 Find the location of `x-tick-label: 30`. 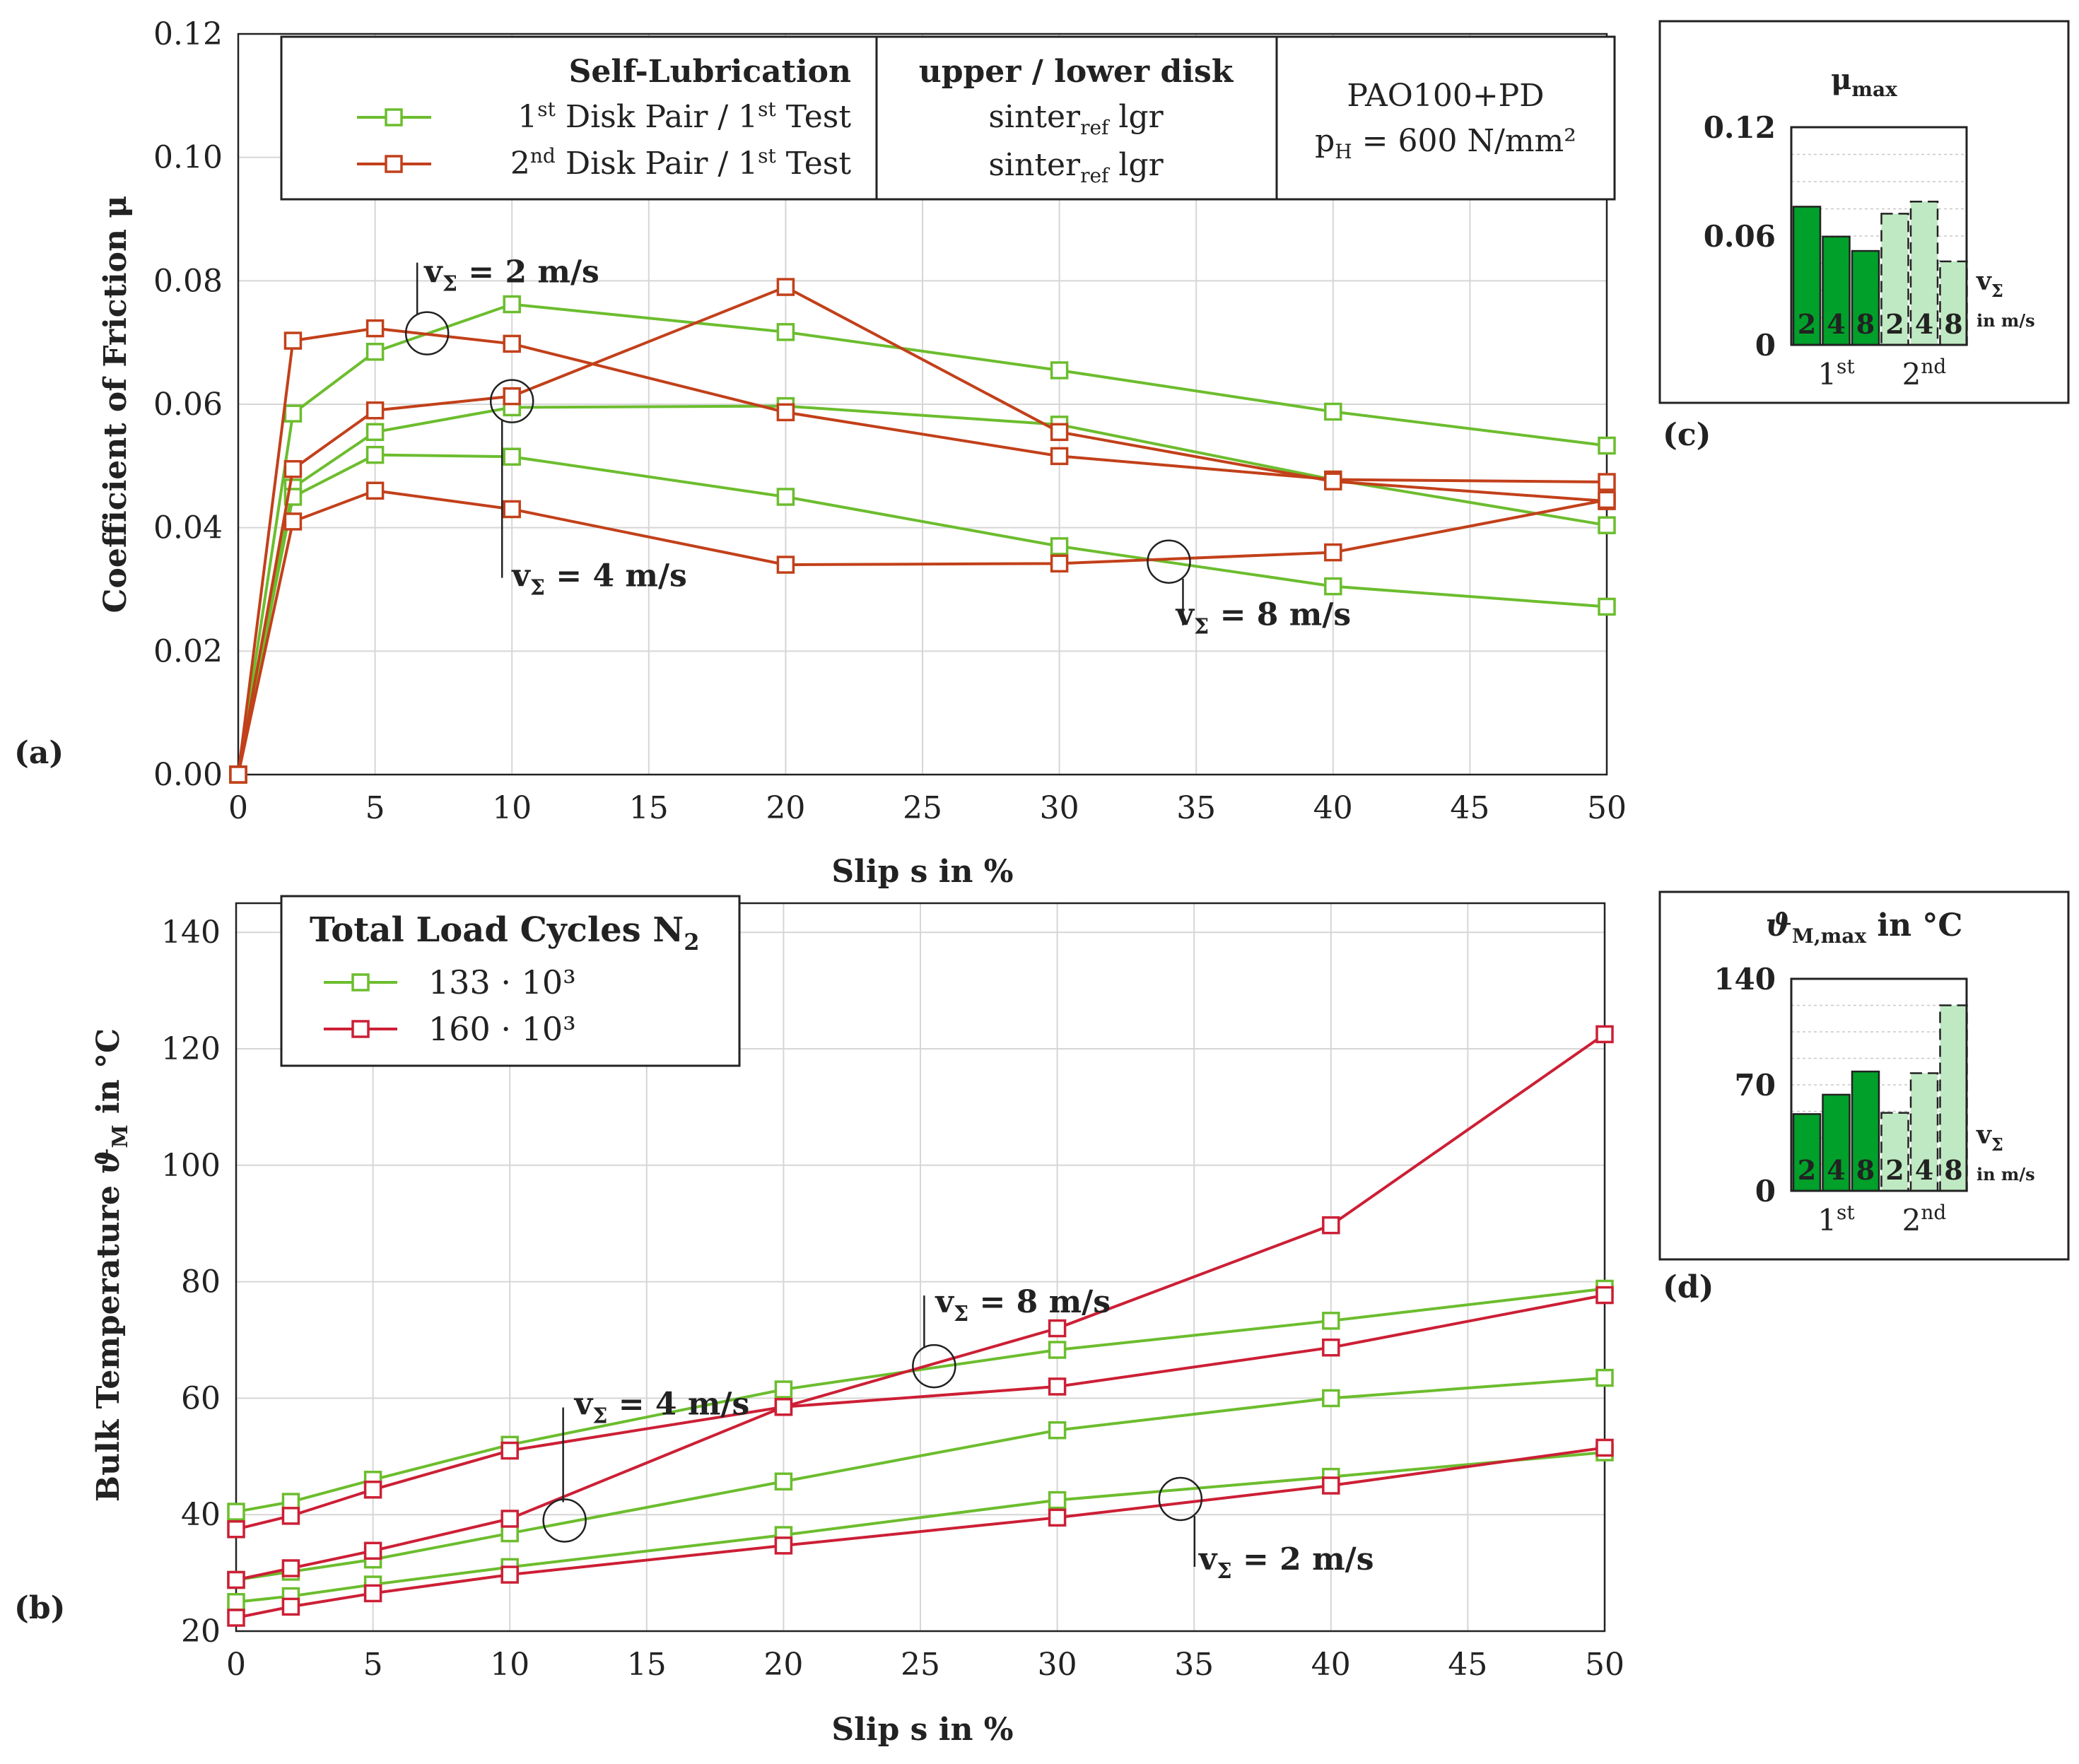

x-tick-label: 30 is located at coordinates (1057, 1665).